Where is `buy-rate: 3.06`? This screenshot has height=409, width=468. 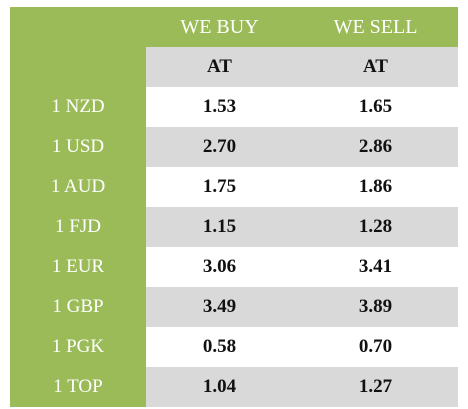
buy-rate: 3.06 is located at coordinates (219, 267).